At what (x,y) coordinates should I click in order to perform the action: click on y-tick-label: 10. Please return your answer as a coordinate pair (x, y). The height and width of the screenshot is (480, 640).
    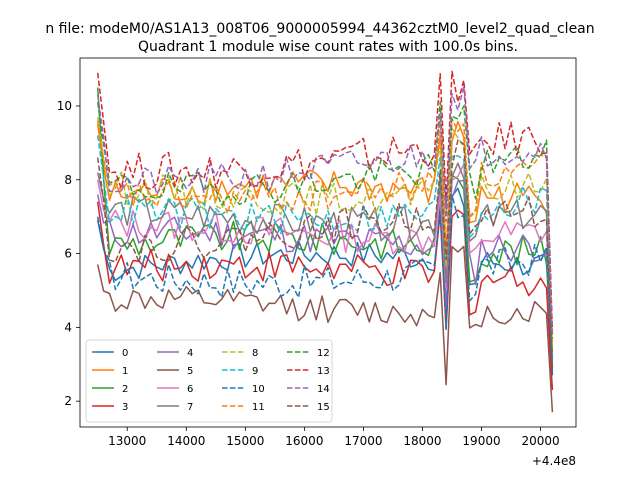
    Looking at the image, I should click on (64, 106).